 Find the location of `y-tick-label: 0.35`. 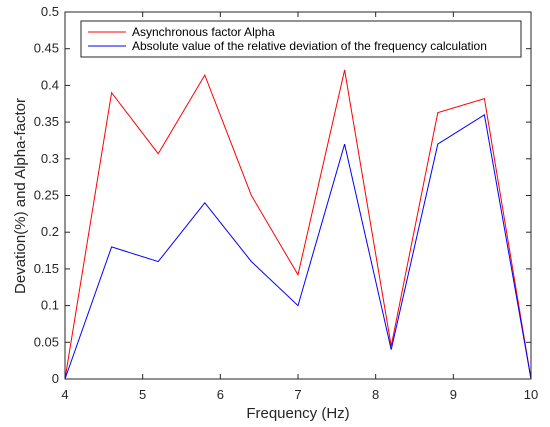

y-tick-label: 0.35 is located at coordinates (46, 121).